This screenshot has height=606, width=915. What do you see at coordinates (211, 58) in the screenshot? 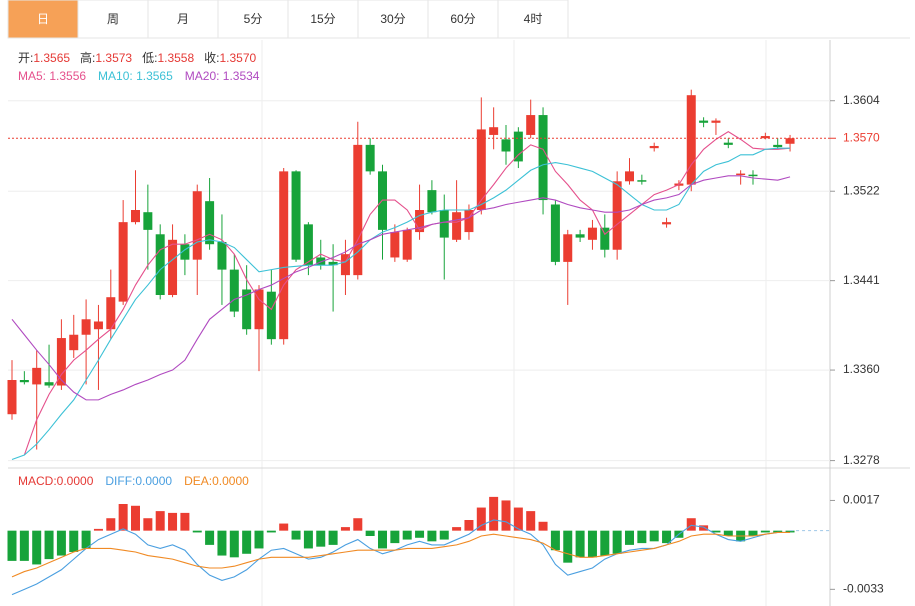
I see `ohlc-label: 收:` at bounding box center [211, 58].